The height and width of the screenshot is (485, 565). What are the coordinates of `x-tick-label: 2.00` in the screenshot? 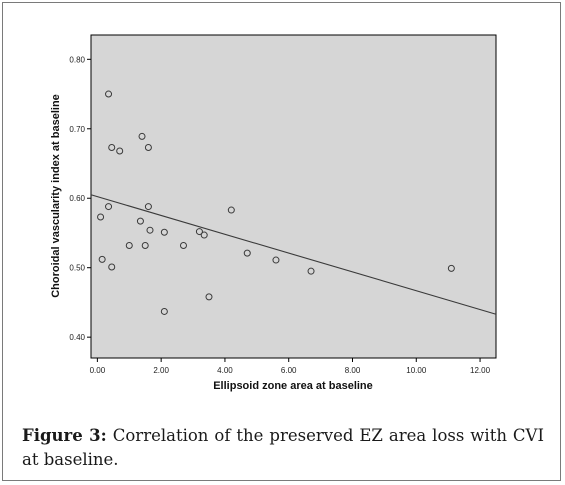 It's located at (161, 370).